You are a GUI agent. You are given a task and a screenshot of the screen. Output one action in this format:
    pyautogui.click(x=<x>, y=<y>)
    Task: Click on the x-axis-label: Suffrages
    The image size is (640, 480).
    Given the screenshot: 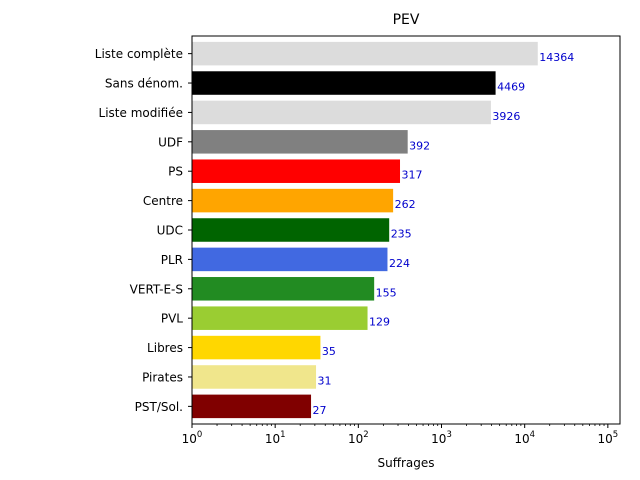 What is the action you would take?
    pyautogui.click(x=405, y=463)
    